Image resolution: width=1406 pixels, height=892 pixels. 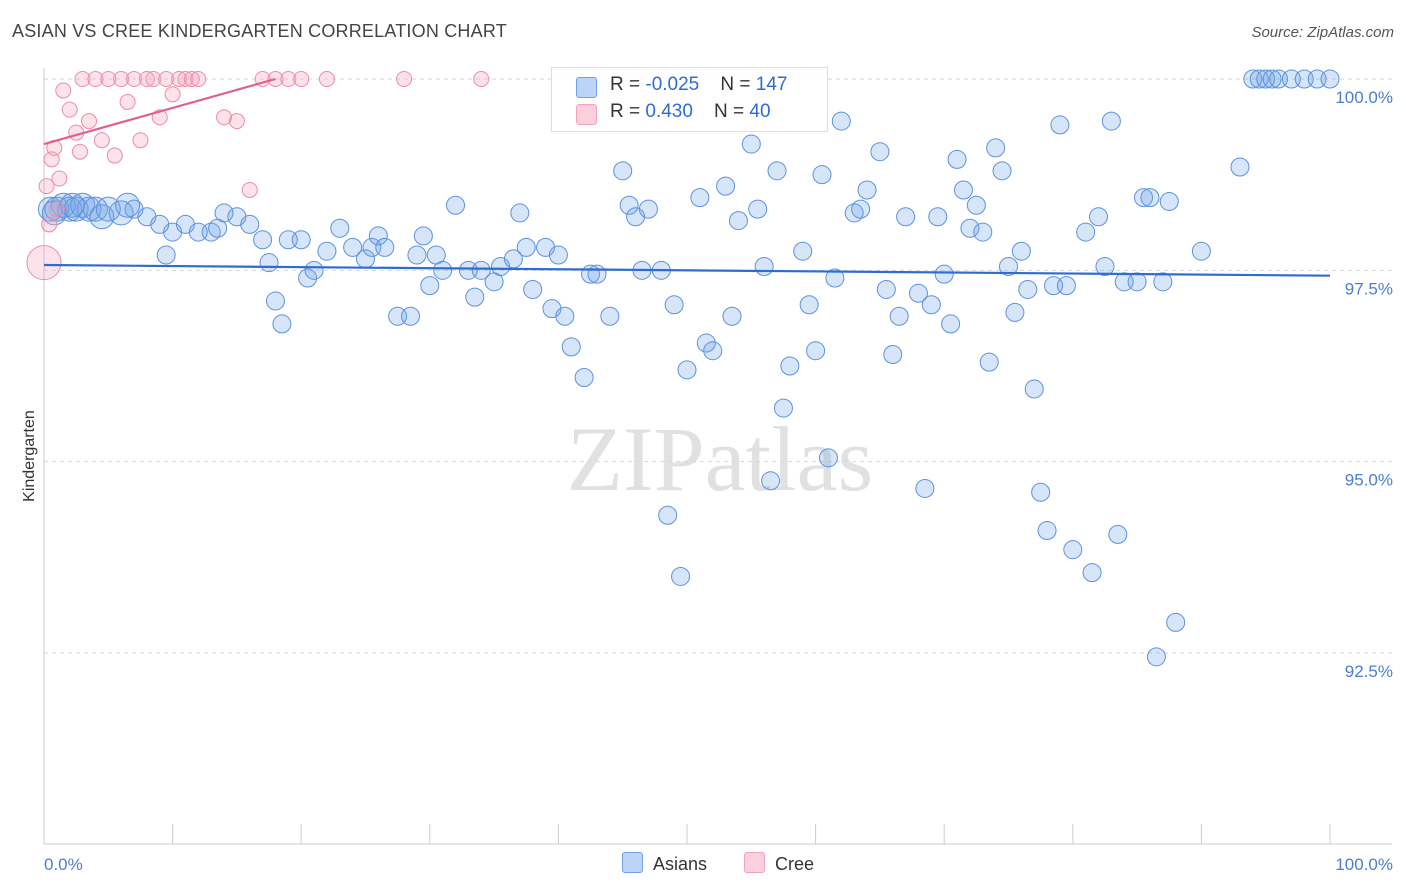 What do you see at coordinates (720, 459) in the screenshot?
I see `watermark: ZIPatlas` at bounding box center [720, 459].